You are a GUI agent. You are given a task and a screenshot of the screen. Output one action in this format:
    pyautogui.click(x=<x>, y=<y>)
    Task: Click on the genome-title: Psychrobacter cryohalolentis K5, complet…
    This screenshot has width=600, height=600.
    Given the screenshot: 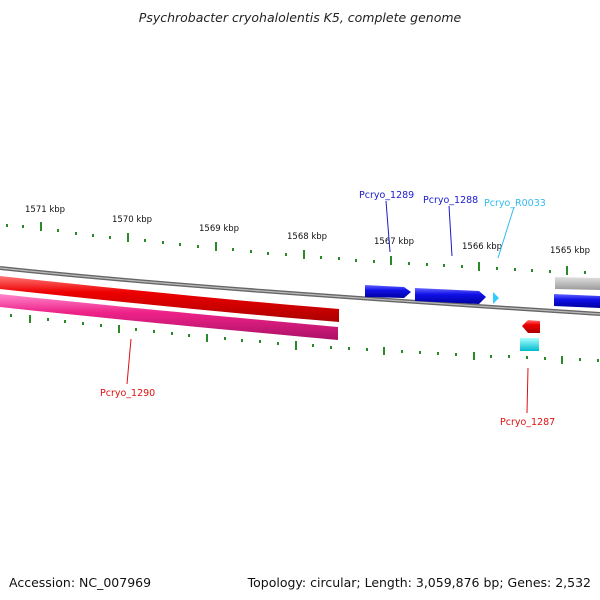 What is the action you would take?
    pyautogui.click(x=300, y=17)
    